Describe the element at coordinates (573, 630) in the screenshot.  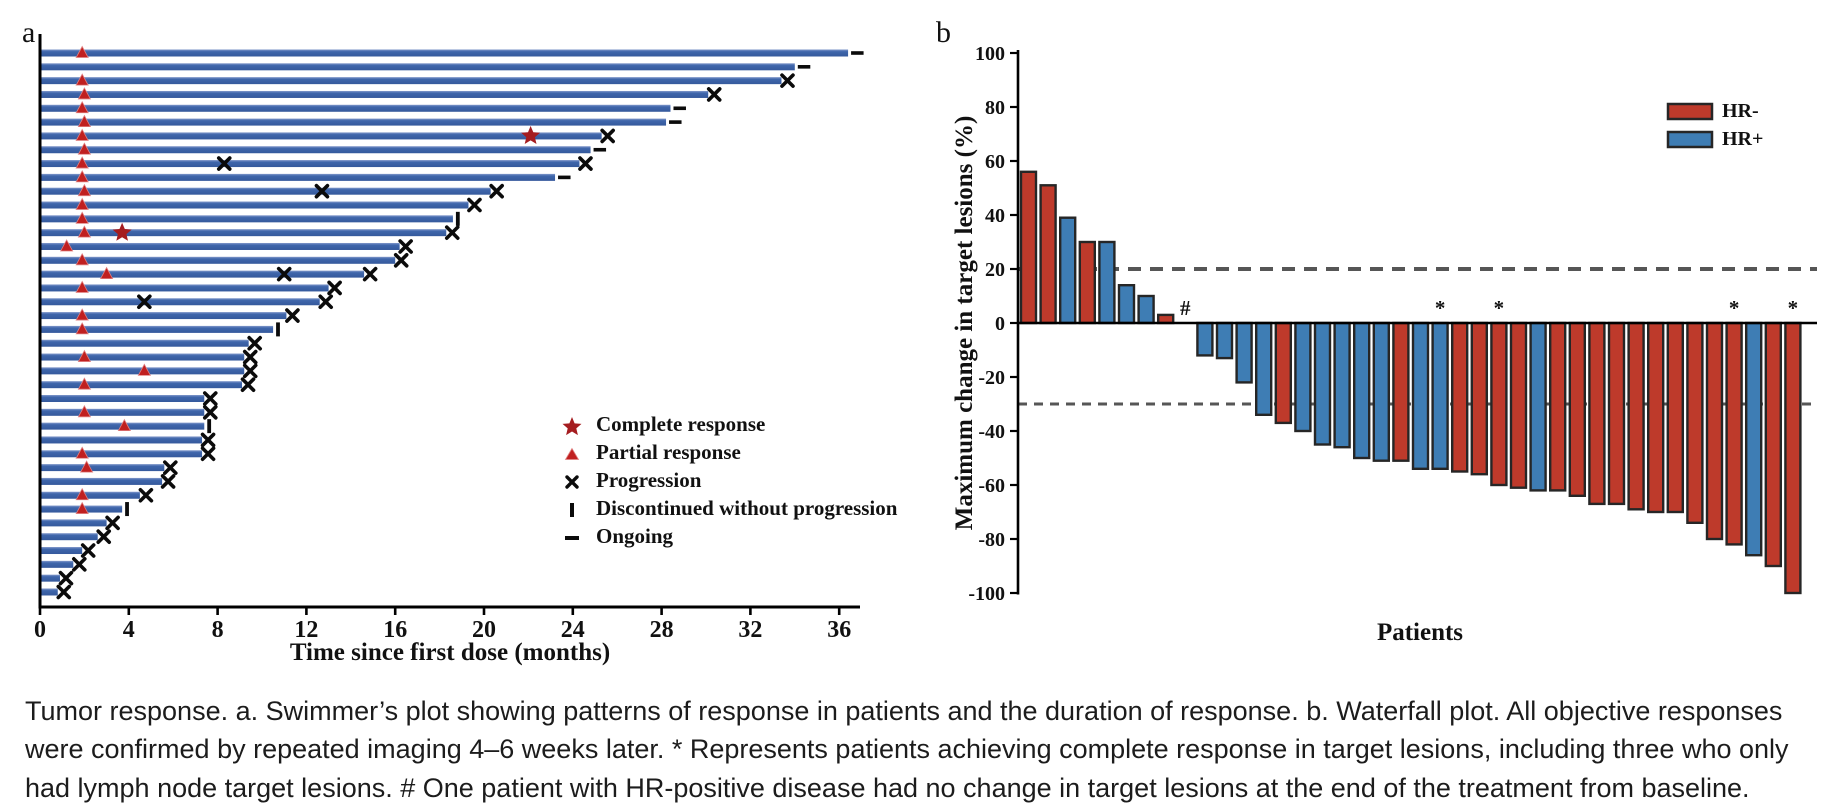
I see `swimmer-x-tick-label: 24` at that location.